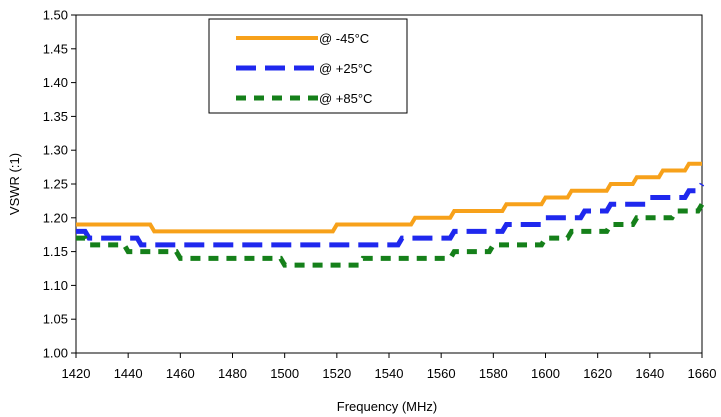 This screenshot has height=417, width=721. I want to click on x-tick-label-3: 1480, so click(232, 373).